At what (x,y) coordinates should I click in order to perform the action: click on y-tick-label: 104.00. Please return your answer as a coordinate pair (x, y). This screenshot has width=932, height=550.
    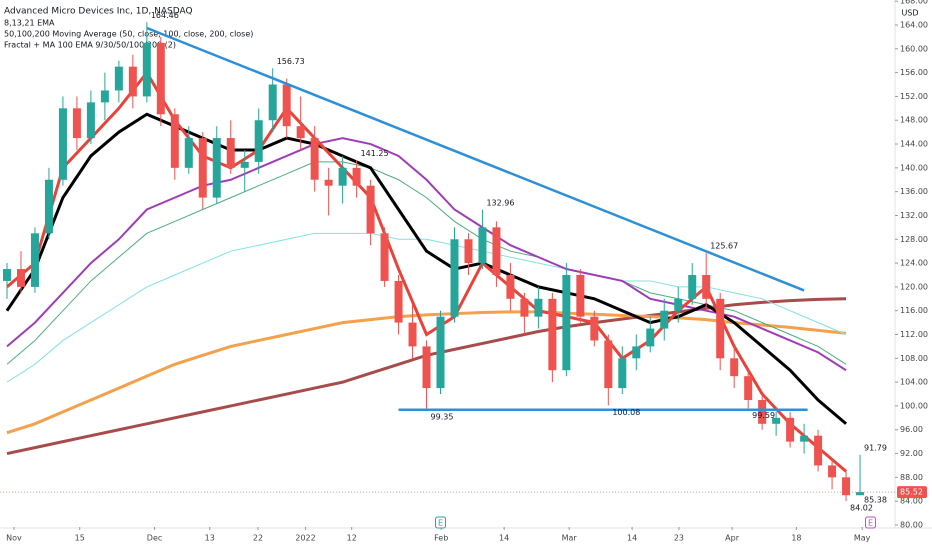
    Looking at the image, I should click on (914, 382).